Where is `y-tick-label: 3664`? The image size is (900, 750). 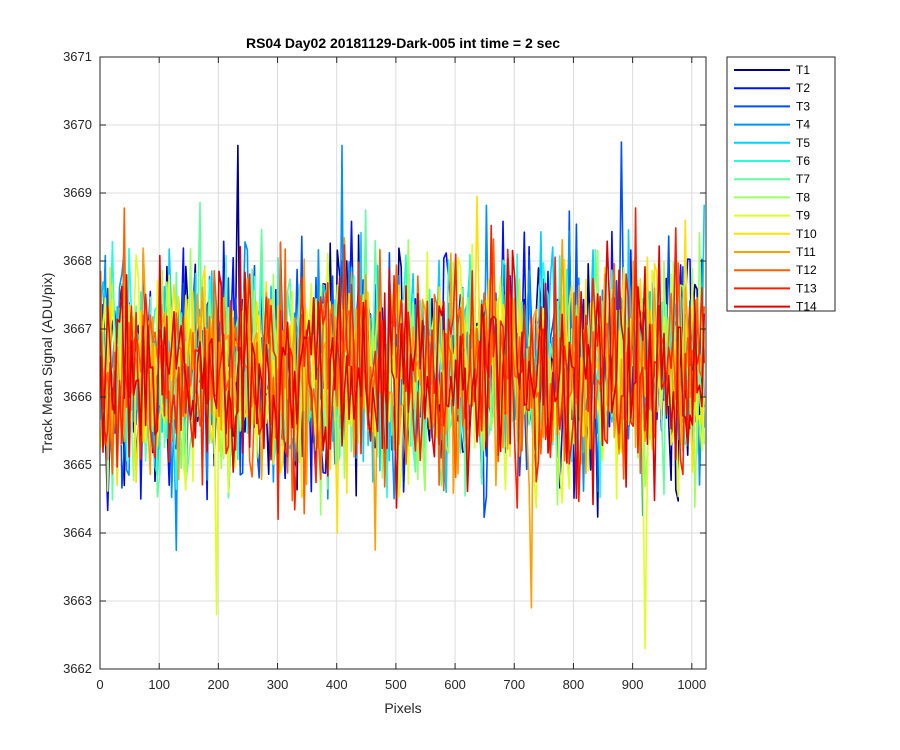 y-tick-label: 3664 is located at coordinates (77, 532).